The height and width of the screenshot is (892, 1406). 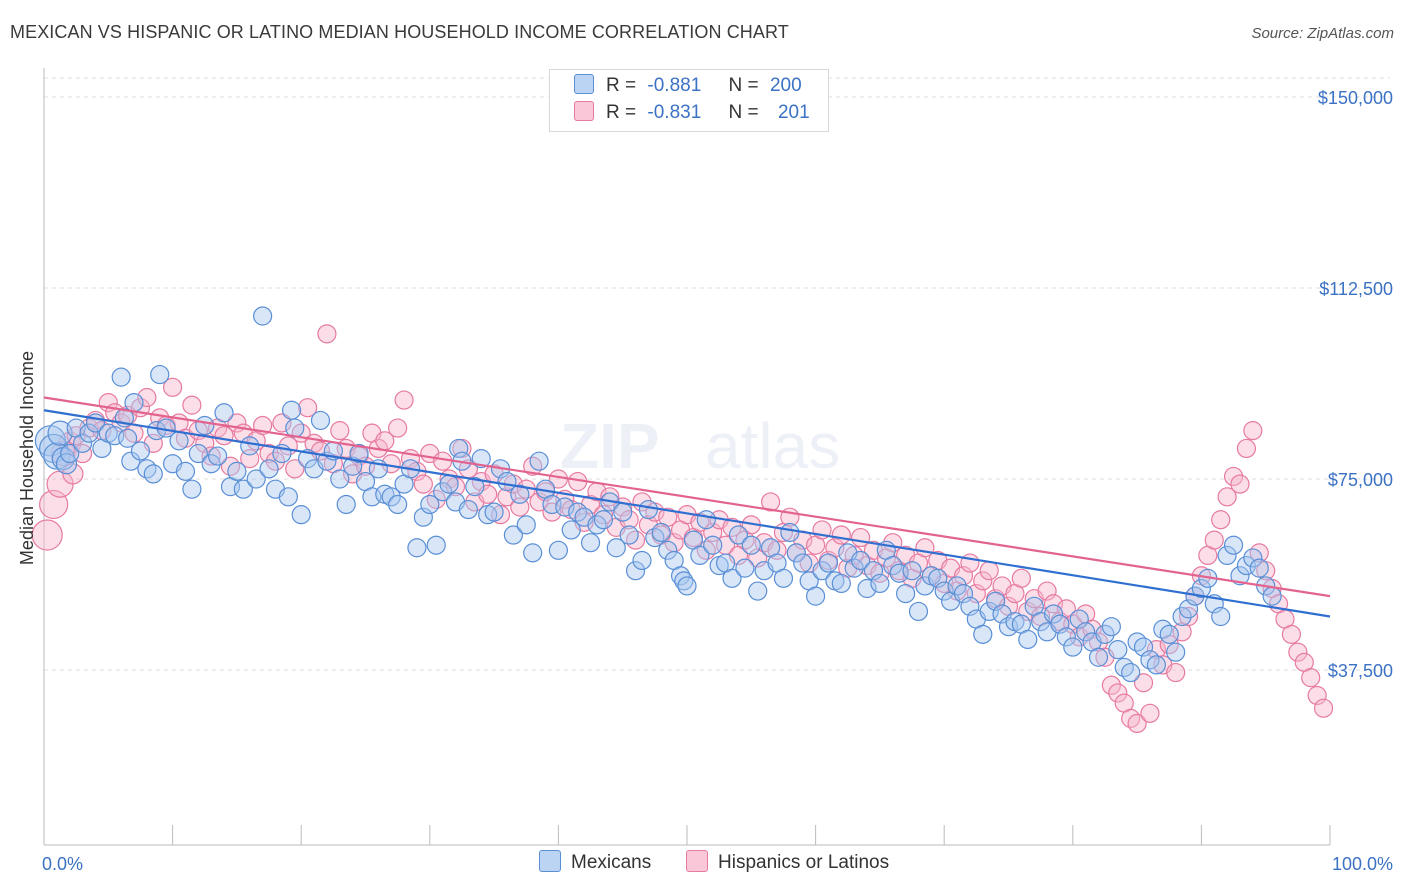 I want to click on y-tick-label: $150,000, so click(x=1355, y=98).